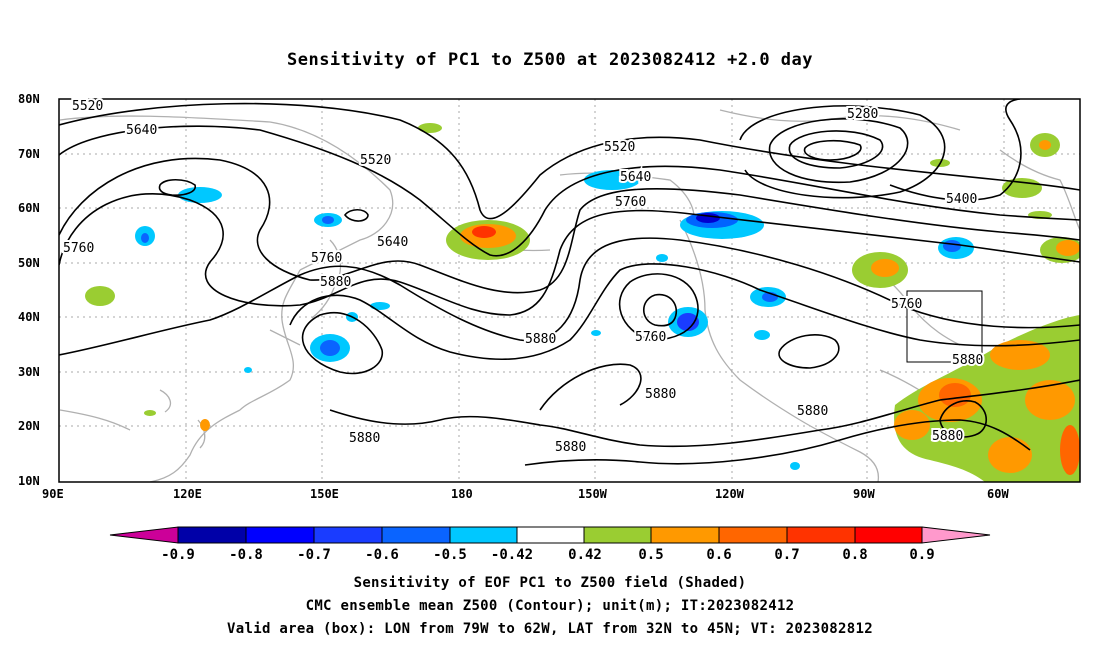  I want to click on colorbar-label: 0.9, so click(921, 555).